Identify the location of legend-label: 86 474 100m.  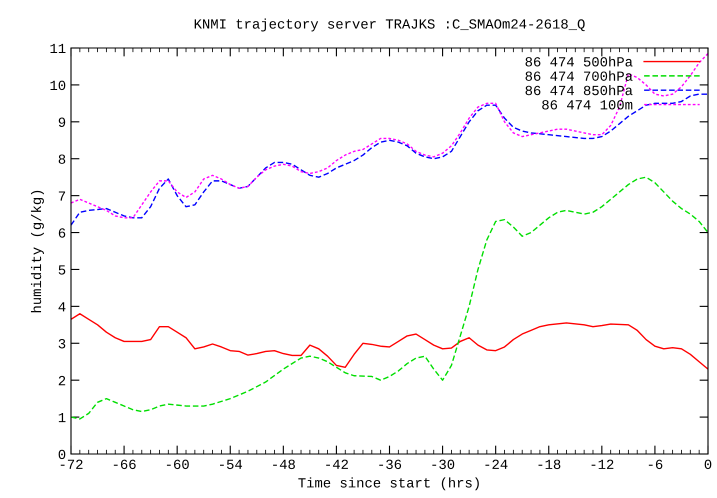
(587, 105).